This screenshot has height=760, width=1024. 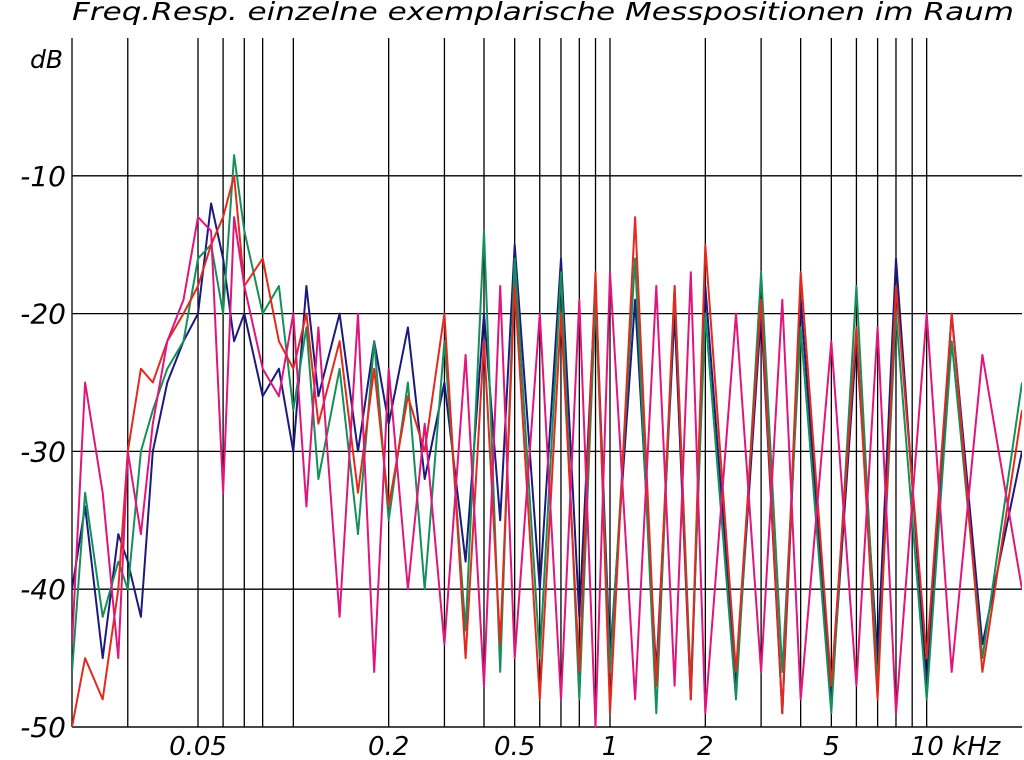 What do you see at coordinates (198, 746) in the screenshot?
I see `x-tick-label: 0.05` at bounding box center [198, 746].